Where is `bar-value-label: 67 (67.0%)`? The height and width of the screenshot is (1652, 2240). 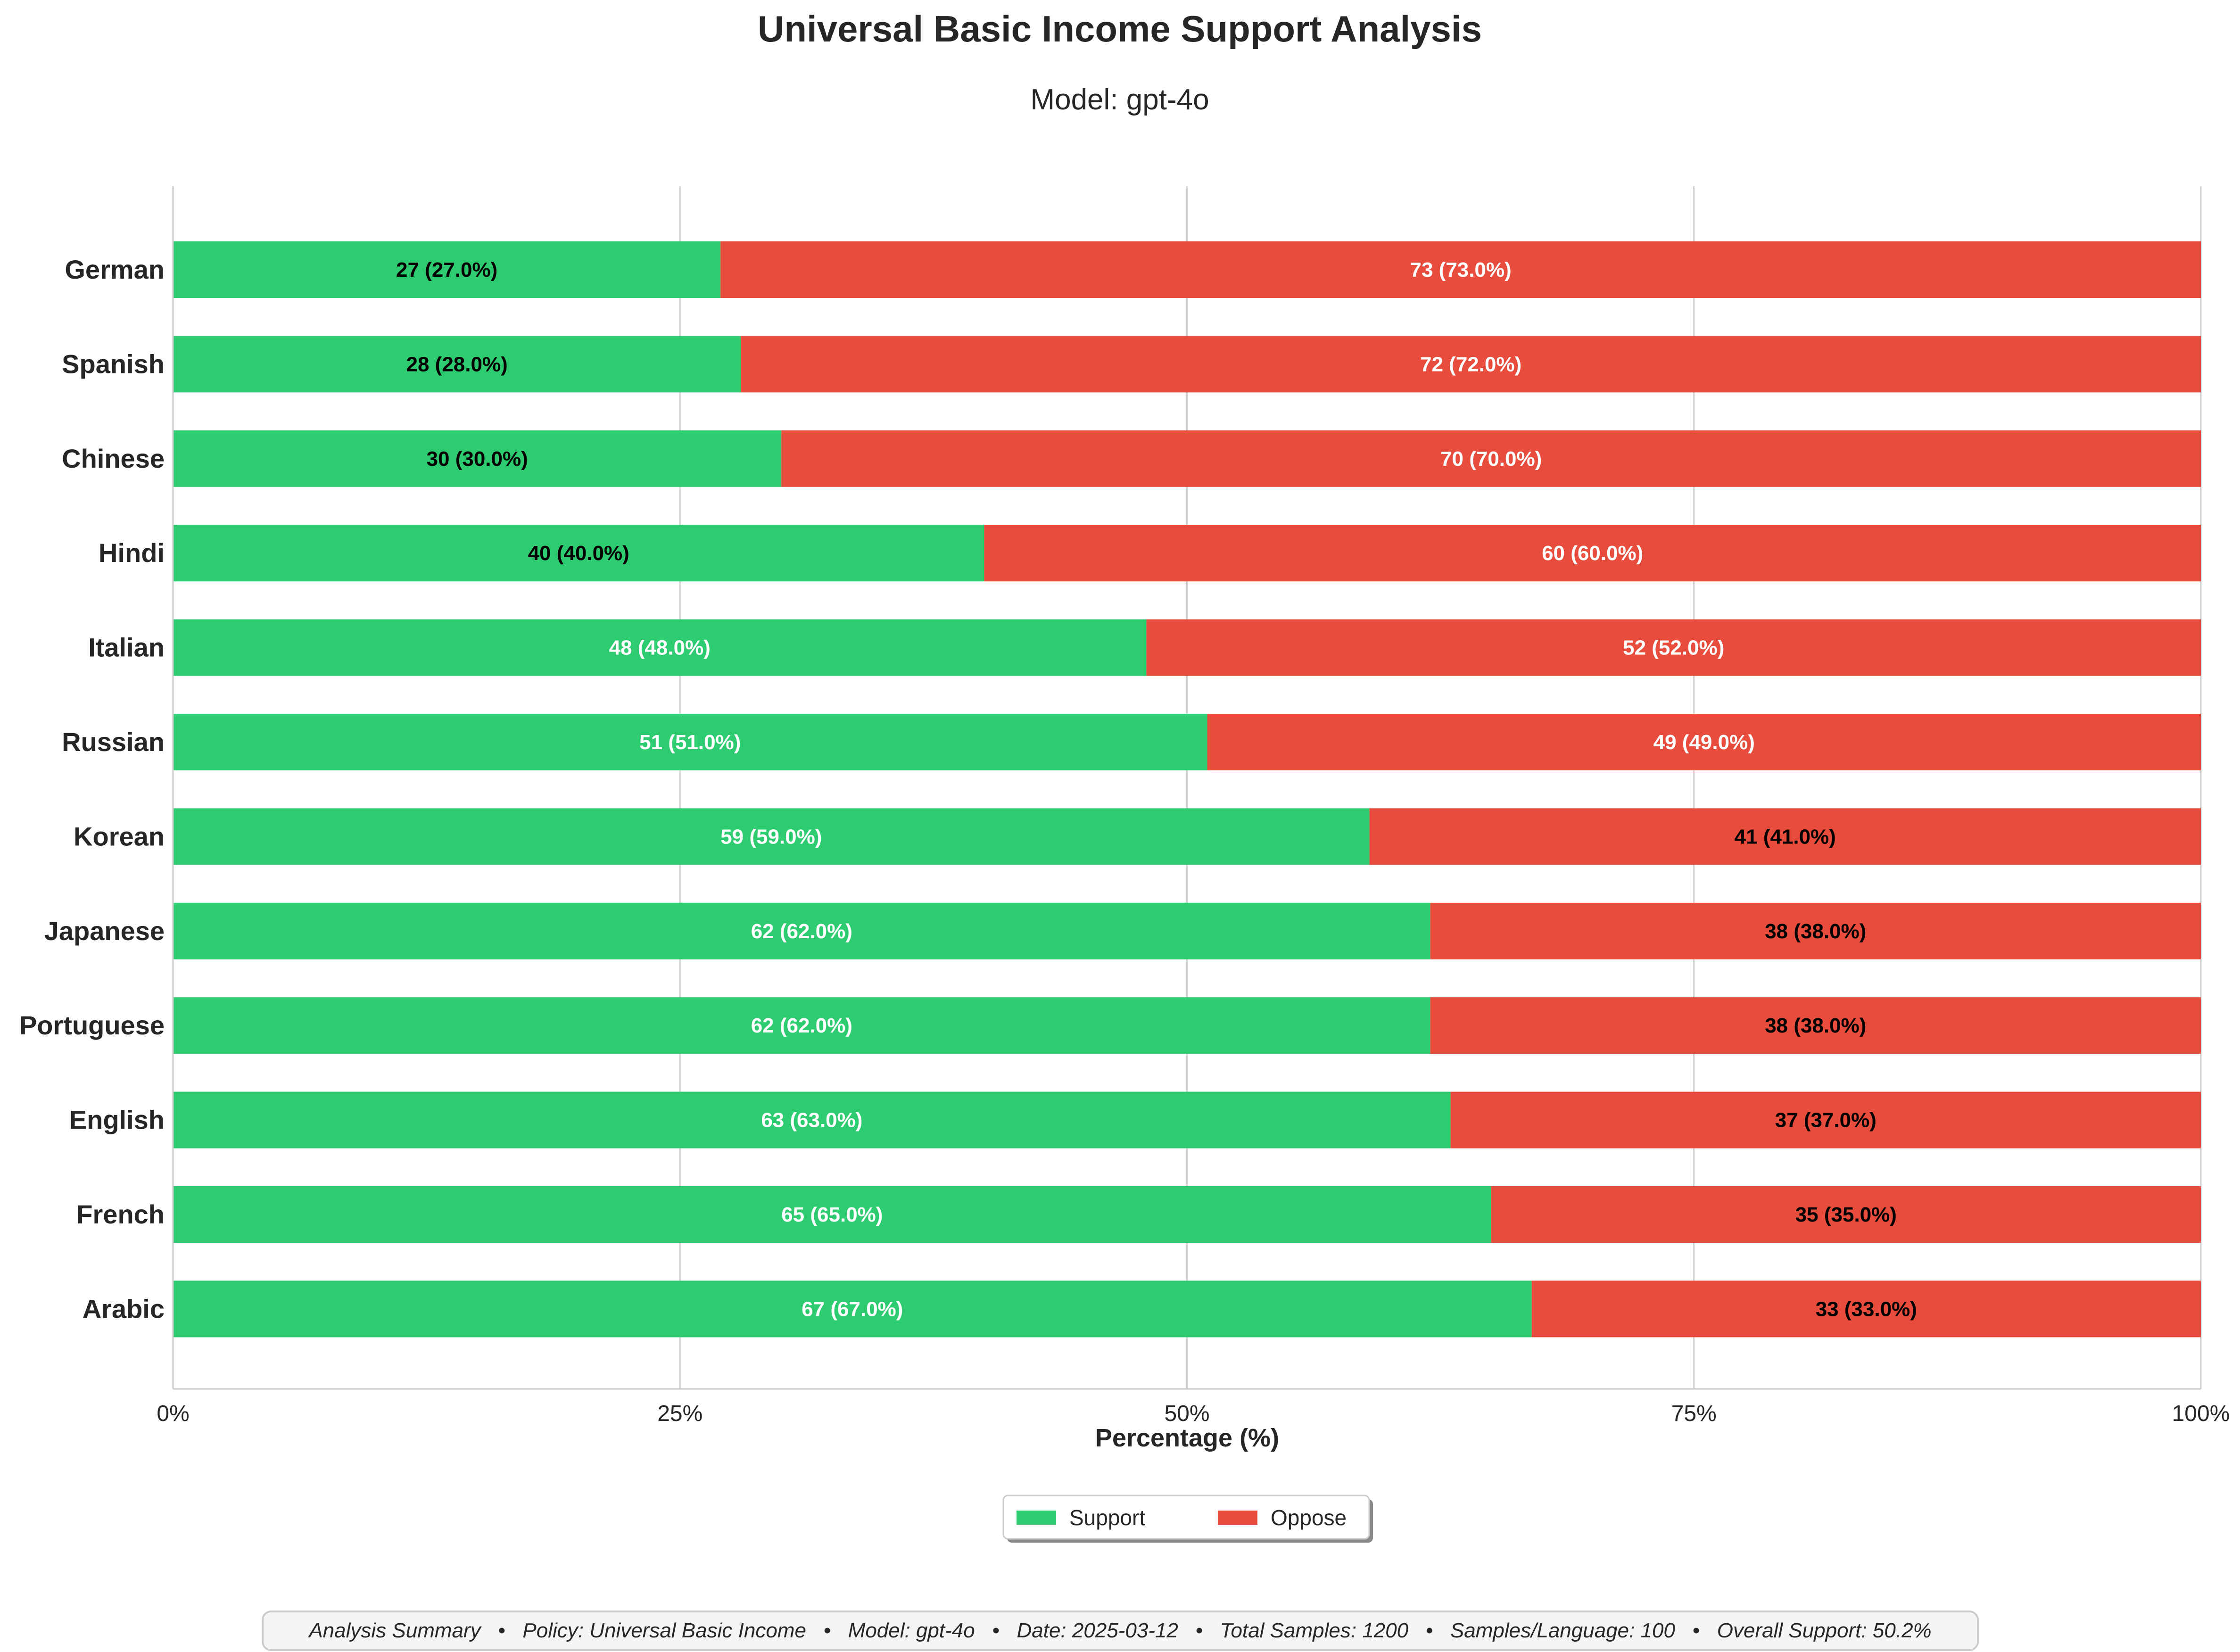 bar-value-label: 67 (67.0%) is located at coordinates (852, 1309).